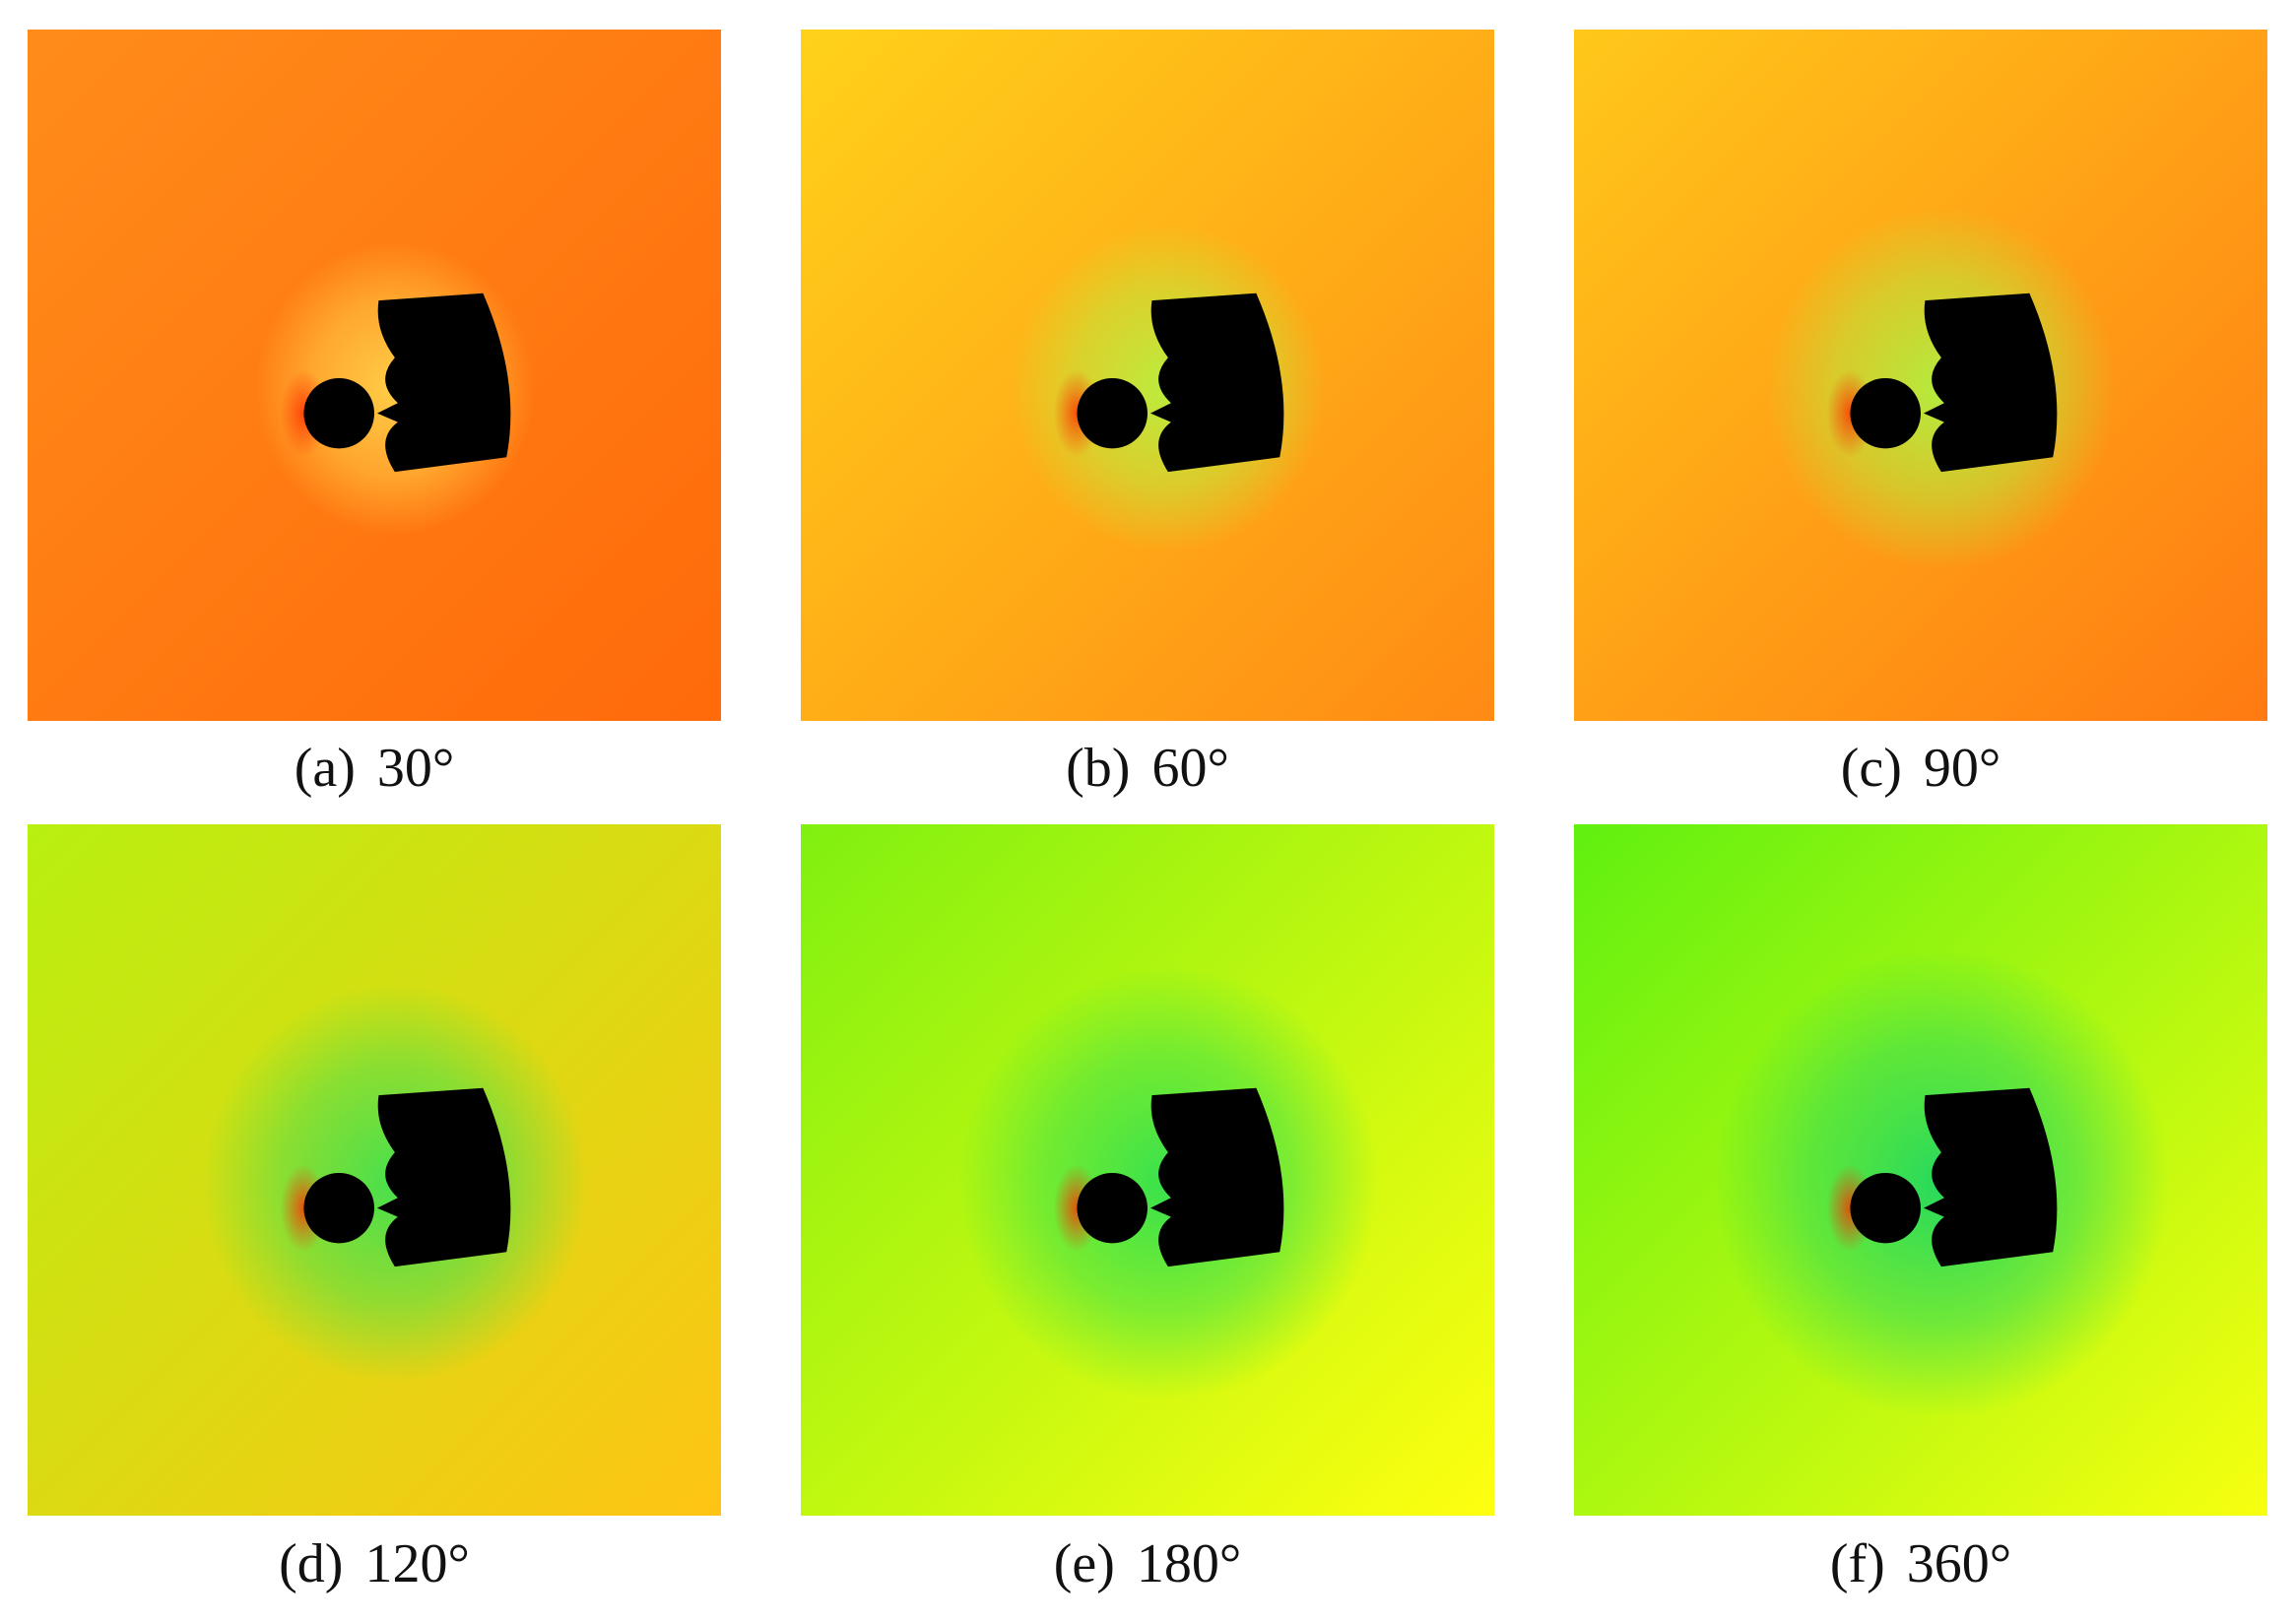  What do you see at coordinates (1962, 769) in the screenshot?
I see `caption-angle: 90°` at bounding box center [1962, 769].